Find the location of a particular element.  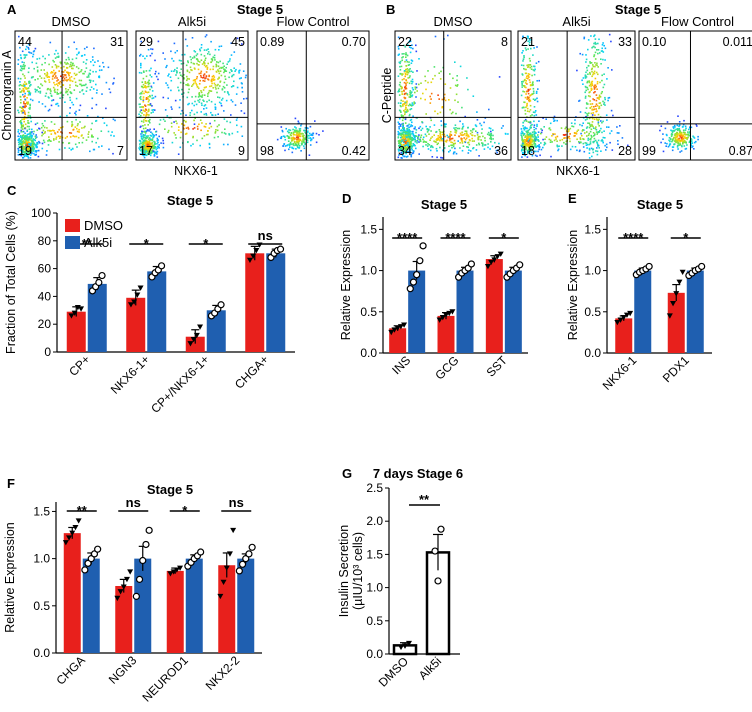

quadrant-upper-left: 22 is located at coordinates (405, 42).